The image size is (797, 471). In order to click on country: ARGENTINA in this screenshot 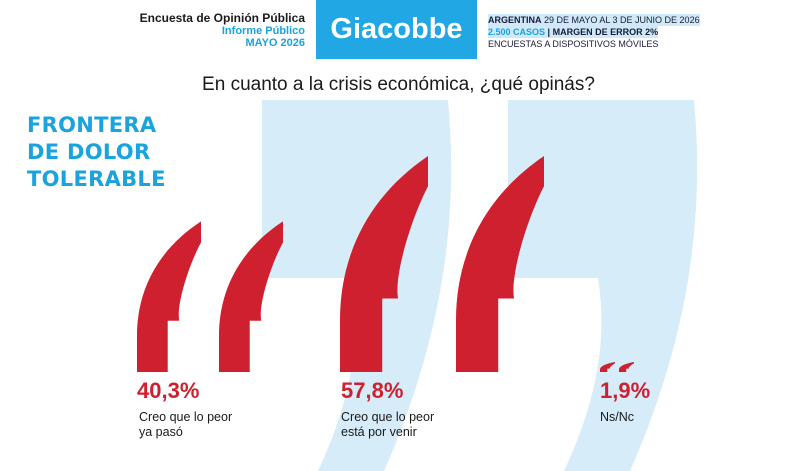, I will do `click(515, 20)`.